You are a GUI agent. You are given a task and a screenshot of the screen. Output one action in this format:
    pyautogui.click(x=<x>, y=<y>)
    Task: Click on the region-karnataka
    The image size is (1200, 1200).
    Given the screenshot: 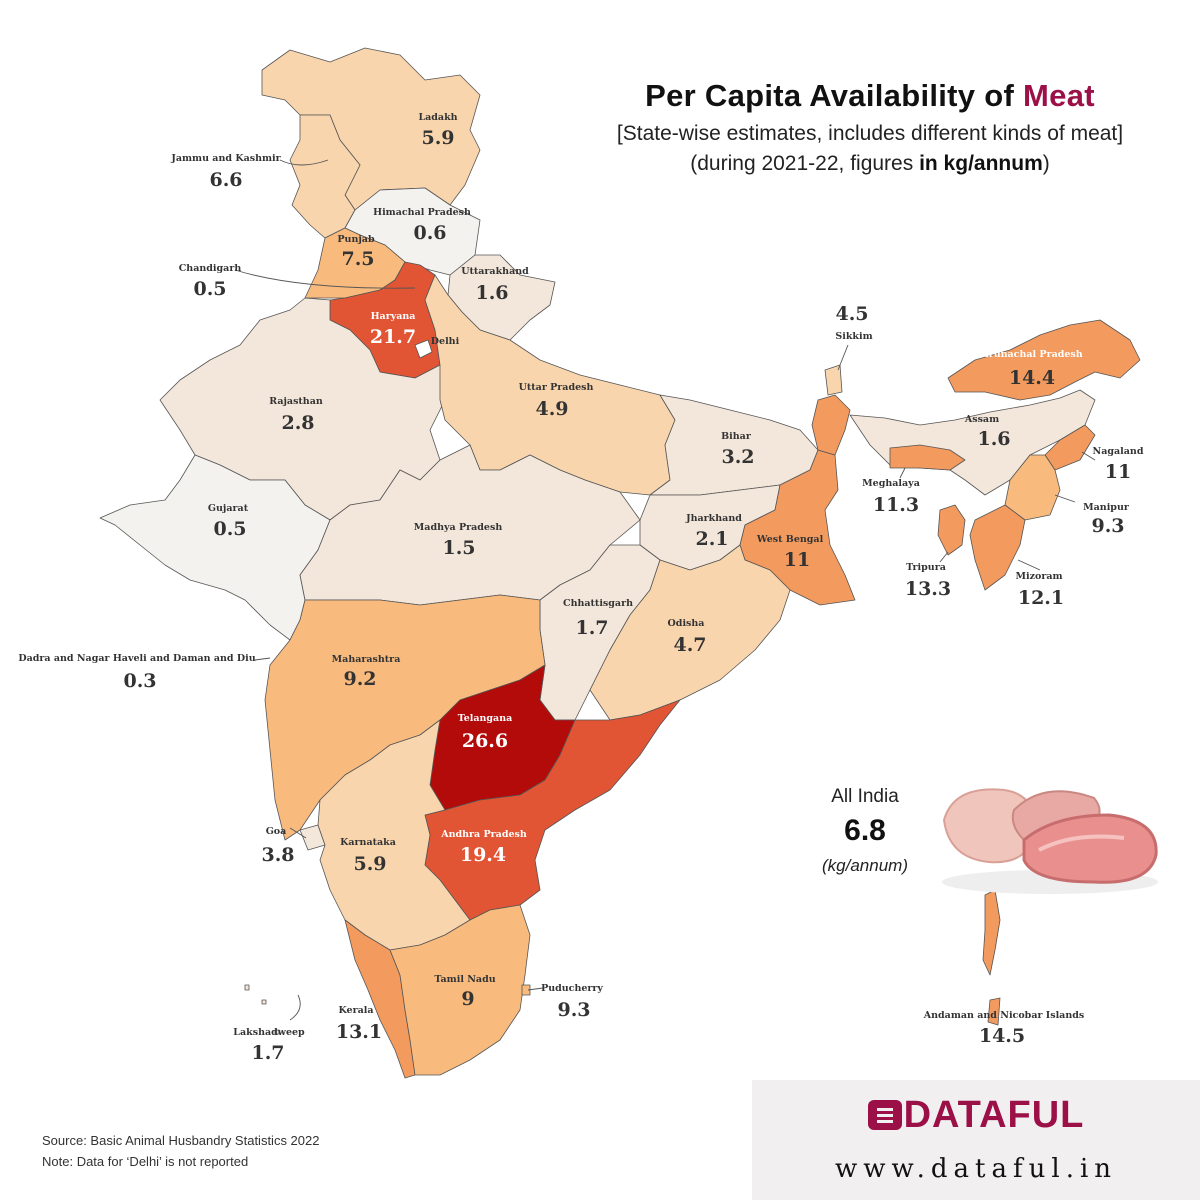 What is the action you would take?
    pyautogui.click(x=394, y=835)
    